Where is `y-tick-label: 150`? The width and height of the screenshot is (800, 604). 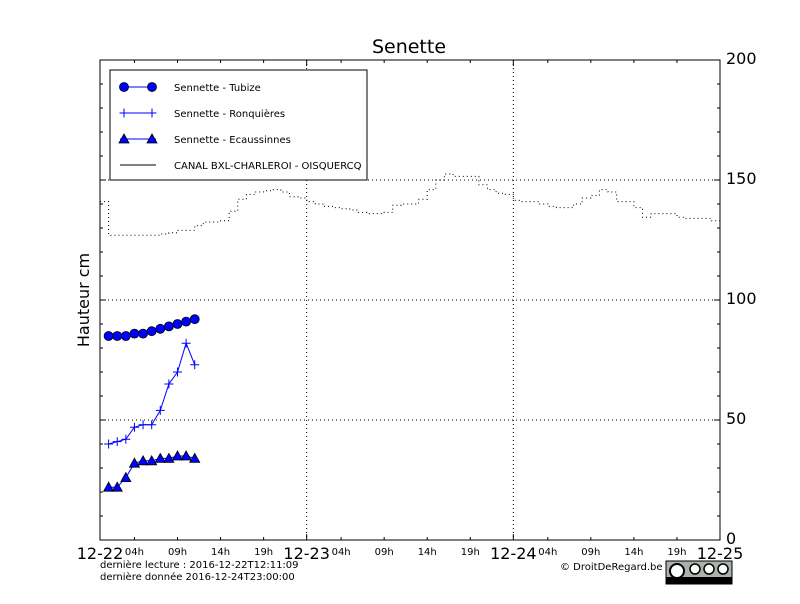
y-tick-label: 150 is located at coordinates (741, 178).